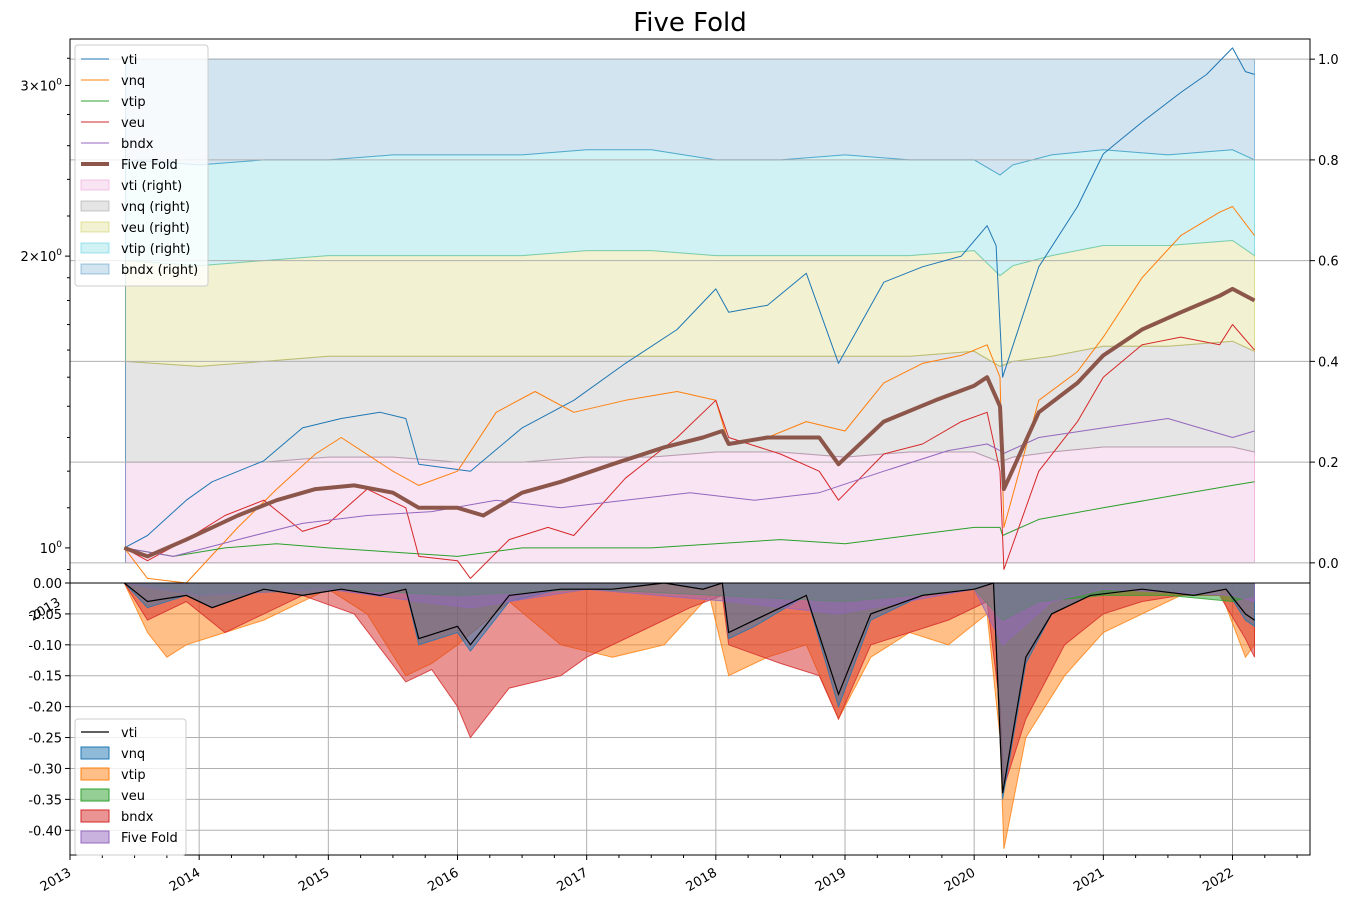  What do you see at coordinates (45, 769) in the screenshot?
I see `y-tick-label: -0.30` at bounding box center [45, 769].